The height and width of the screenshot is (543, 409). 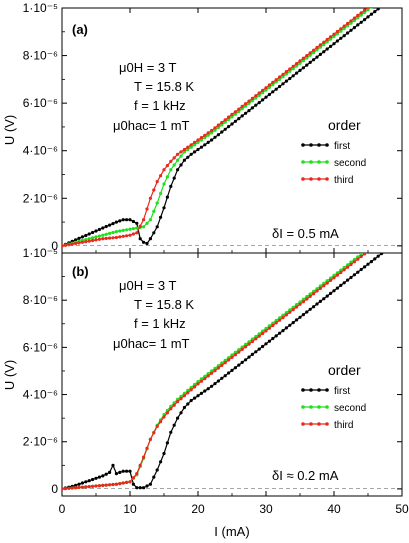 I want to click on panel-b-frequency: f = 1 kHz, so click(x=160, y=323).